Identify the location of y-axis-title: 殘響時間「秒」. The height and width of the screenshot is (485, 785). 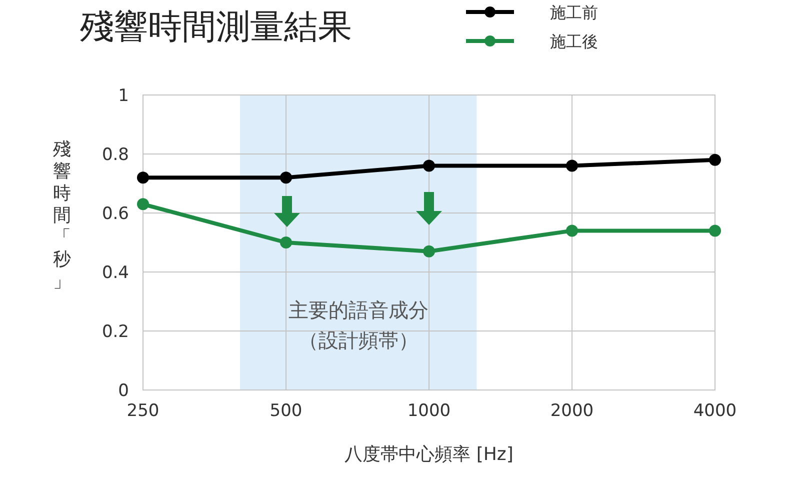
(62, 215).